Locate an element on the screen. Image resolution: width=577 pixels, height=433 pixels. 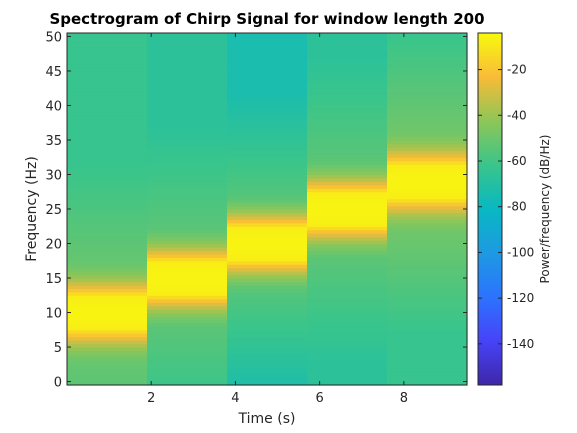
colorbar-tick-label: -120 is located at coordinates (520, 298).